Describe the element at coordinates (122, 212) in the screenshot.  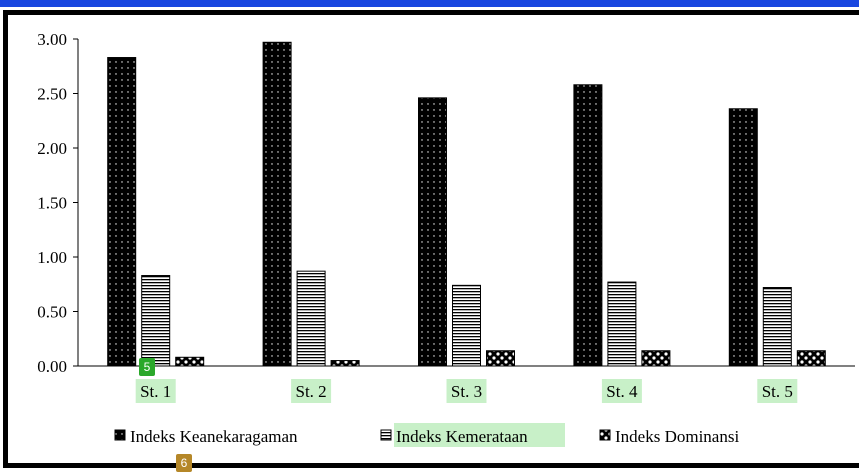
I see `bar-series1-st1` at that location.